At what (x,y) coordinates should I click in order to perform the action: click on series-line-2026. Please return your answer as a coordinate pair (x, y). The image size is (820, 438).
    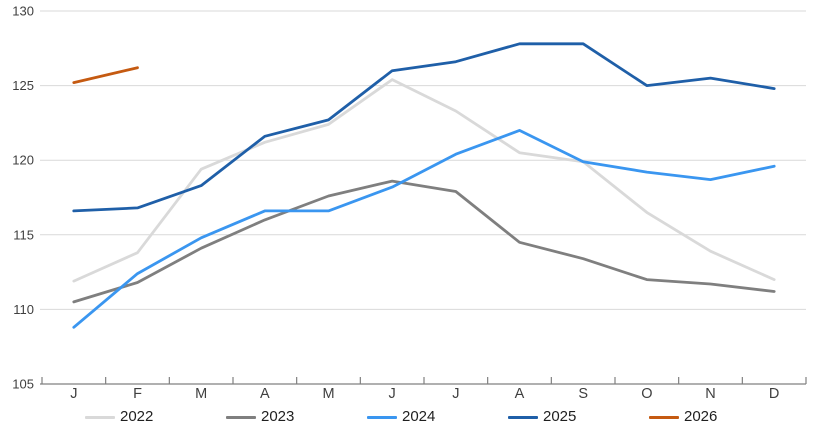
    Looking at the image, I should click on (105, 75).